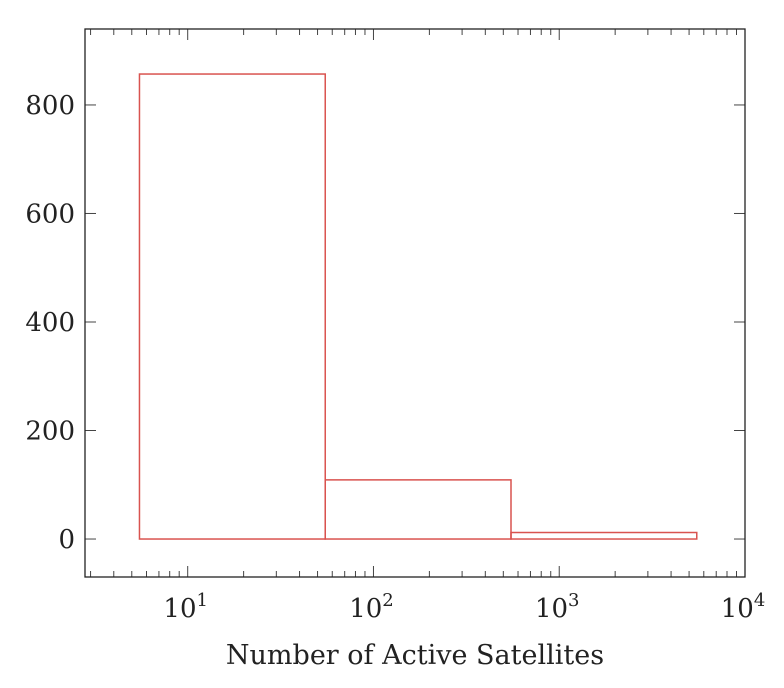  I want to click on x-tick-label: 10⁴, so click(743, 607).